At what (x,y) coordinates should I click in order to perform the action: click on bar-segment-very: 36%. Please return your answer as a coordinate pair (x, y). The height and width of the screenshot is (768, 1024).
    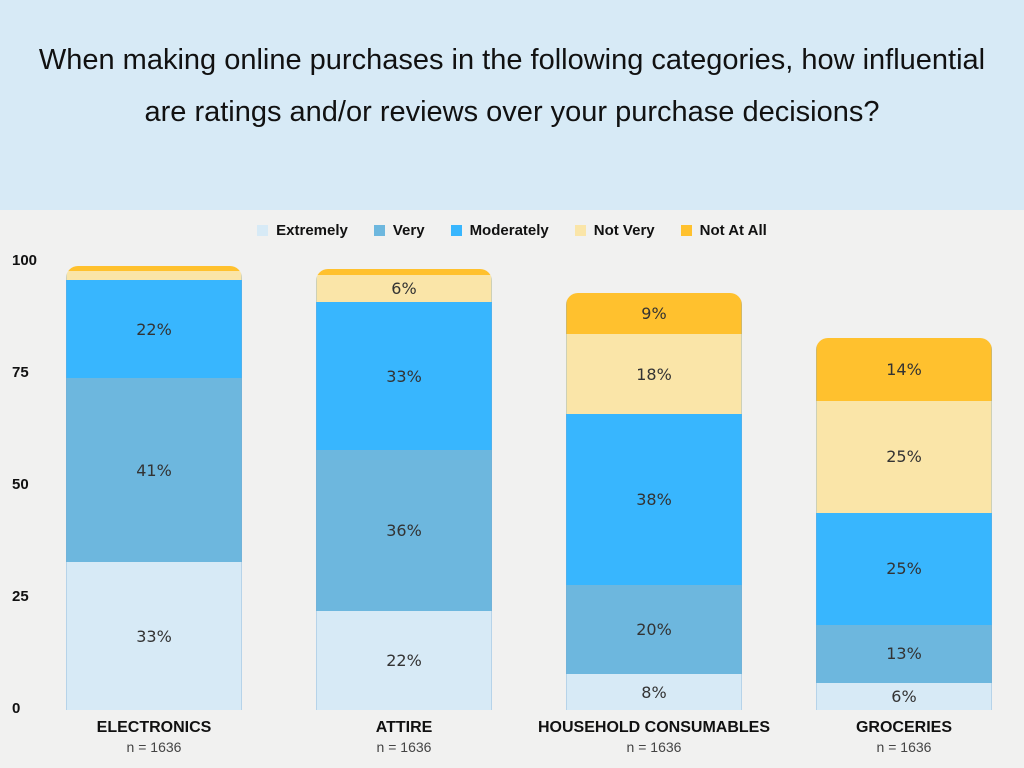
    Looking at the image, I should click on (404, 531).